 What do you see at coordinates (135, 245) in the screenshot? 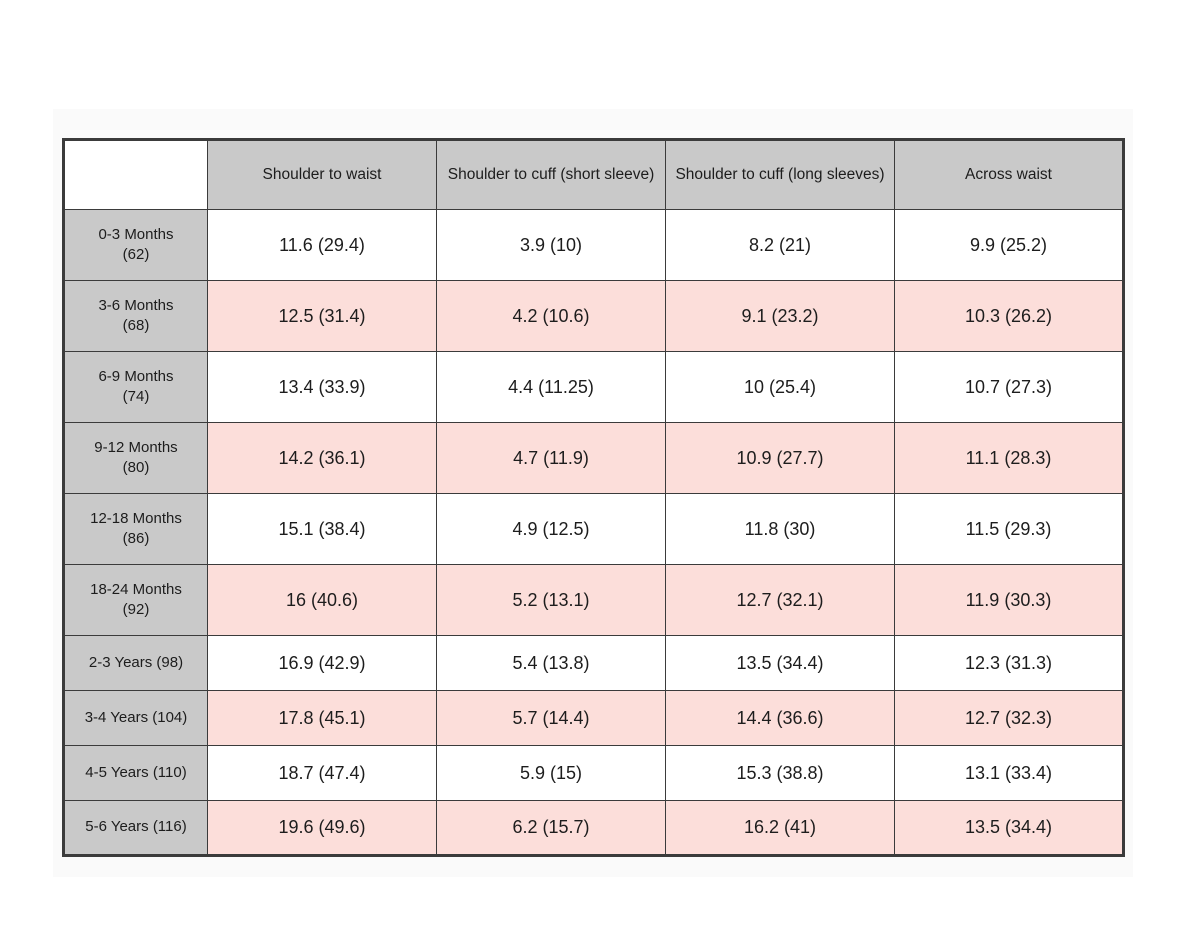
I see `row-header: 0-3 Months (62)` at bounding box center [135, 245].